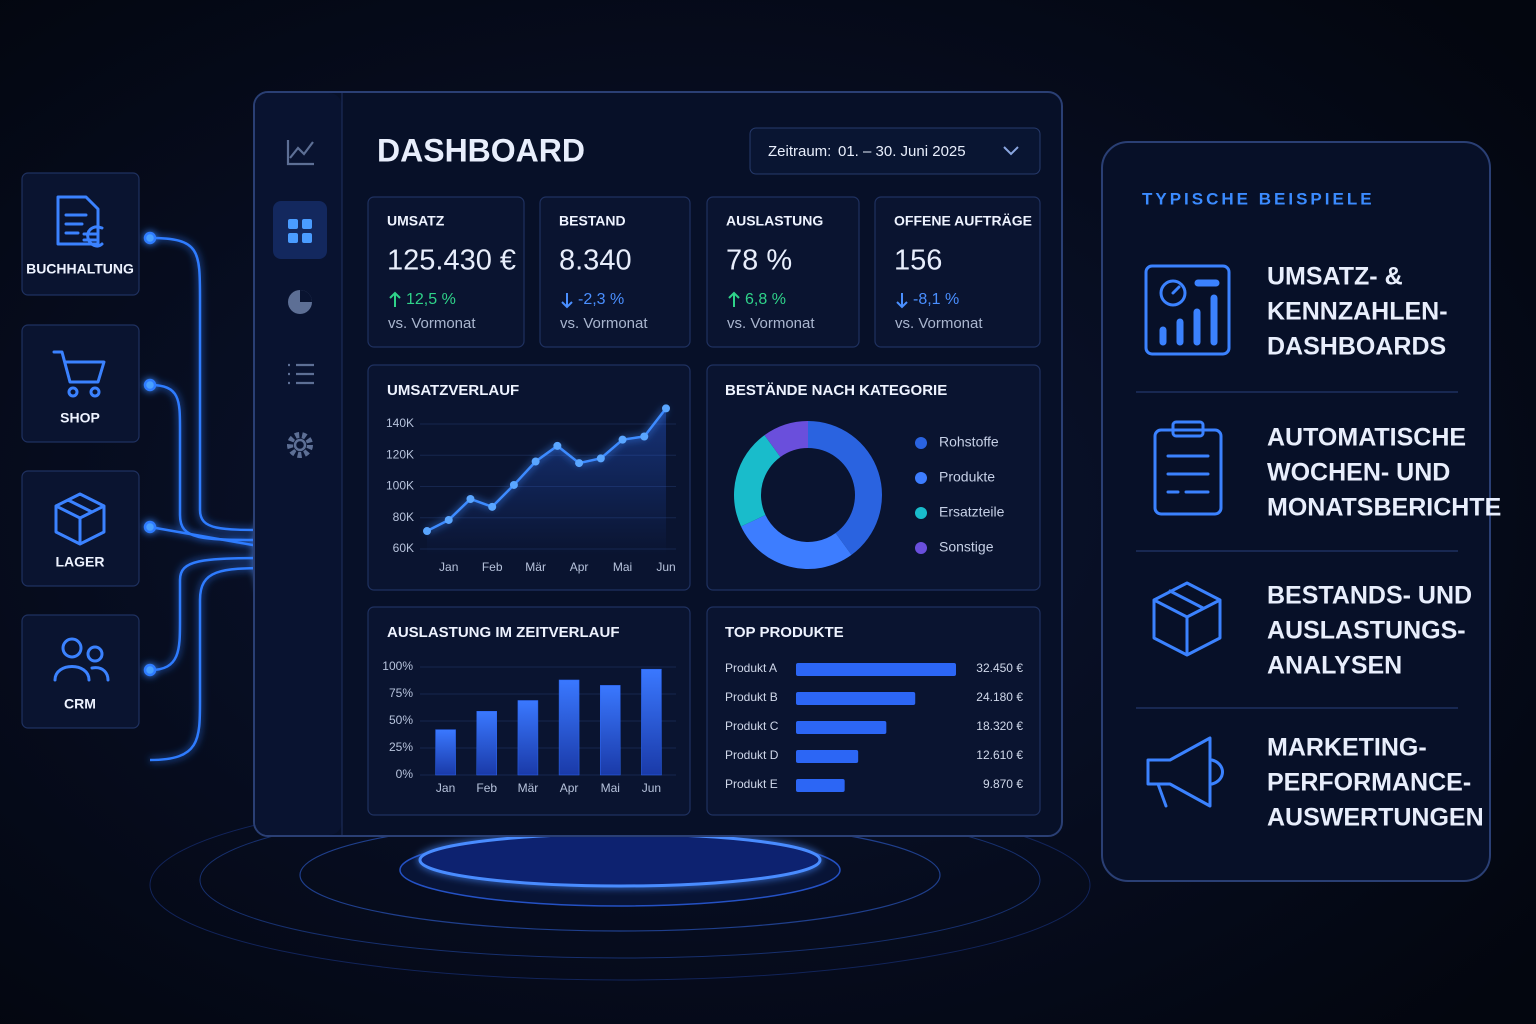 The image size is (1536, 1024). Describe the element at coordinates (1369, 596) in the screenshot. I see `example-line: BESTANDS- UND` at that location.